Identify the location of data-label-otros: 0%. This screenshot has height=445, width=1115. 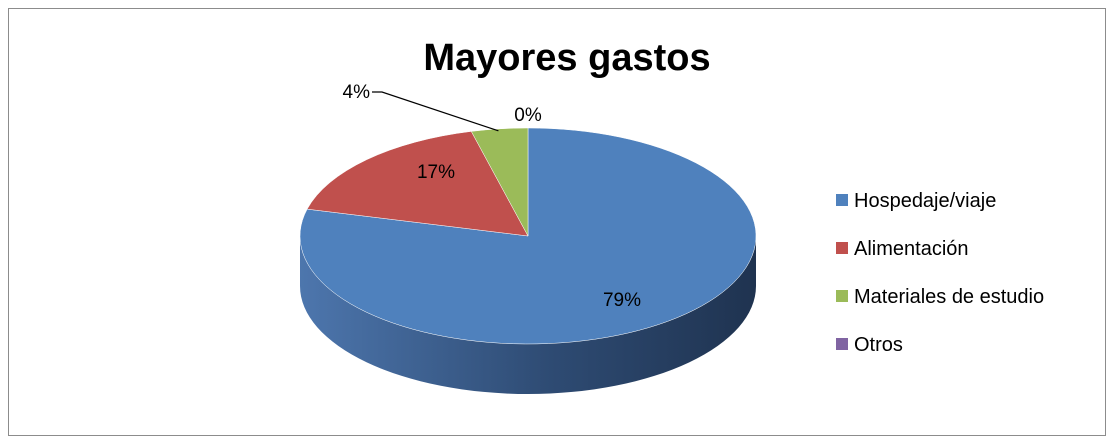
(528, 115).